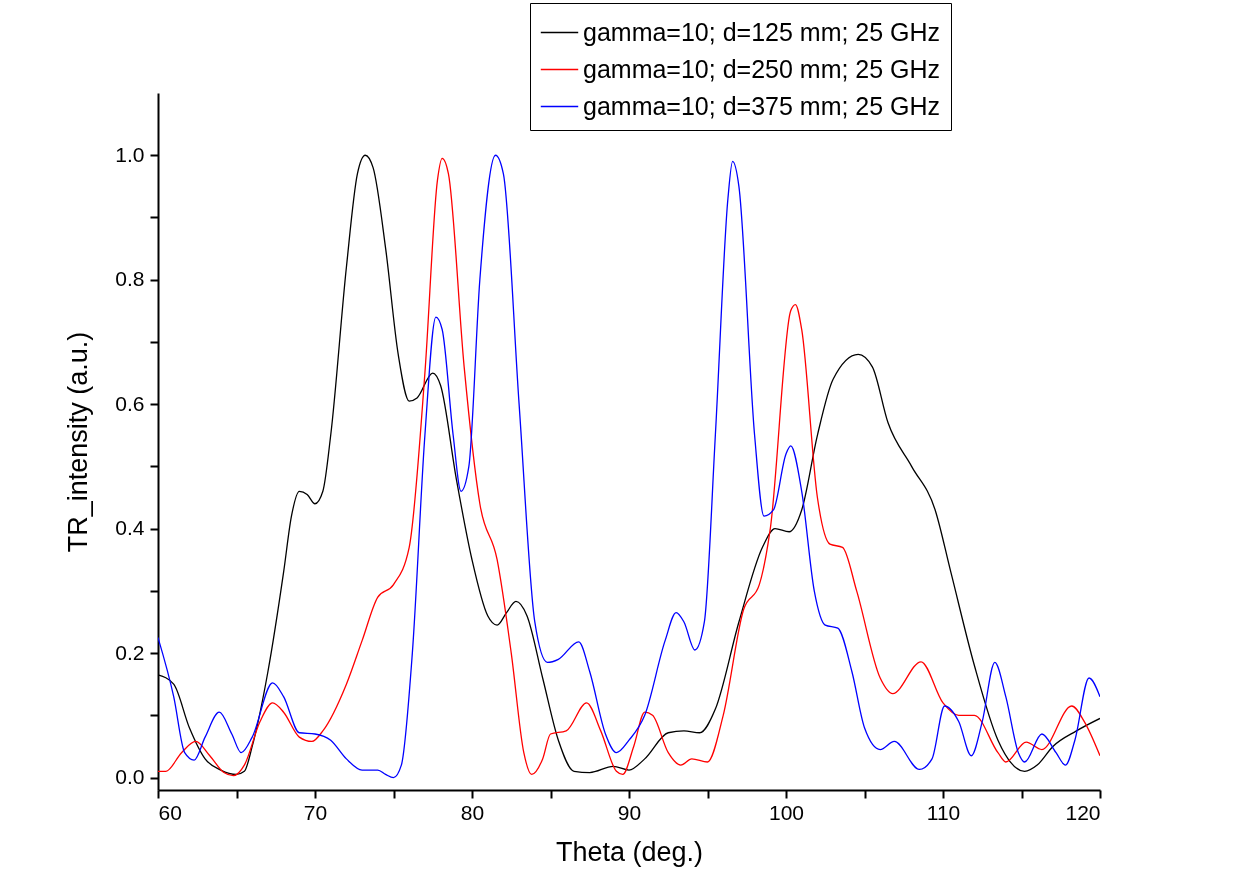  Describe the element at coordinates (130, 528) in the screenshot. I see `y-tick-label: 0.4` at that location.